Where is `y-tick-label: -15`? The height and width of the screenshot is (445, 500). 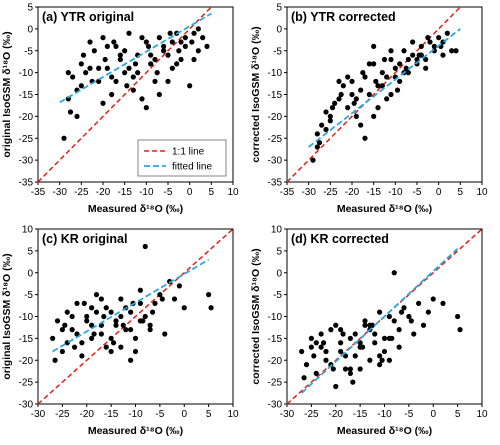
y-tick-label: -15 is located at coordinates (275, 95).